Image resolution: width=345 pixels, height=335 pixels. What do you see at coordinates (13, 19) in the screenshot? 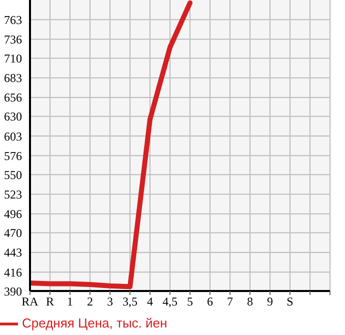
I see `y-tick-label: 763` at bounding box center [13, 19].